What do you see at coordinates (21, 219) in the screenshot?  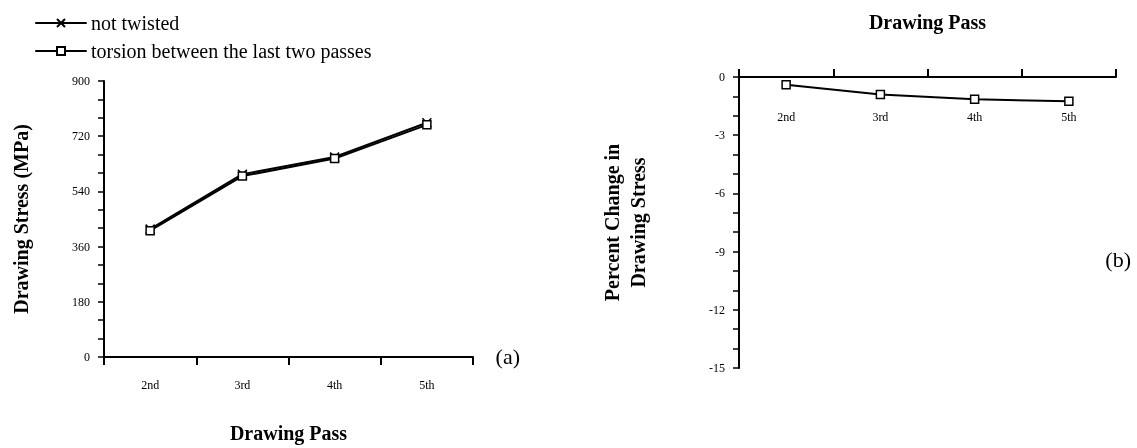 I see `y-axis-title: Drawing Stress (MPa)` at bounding box center [21, 219].